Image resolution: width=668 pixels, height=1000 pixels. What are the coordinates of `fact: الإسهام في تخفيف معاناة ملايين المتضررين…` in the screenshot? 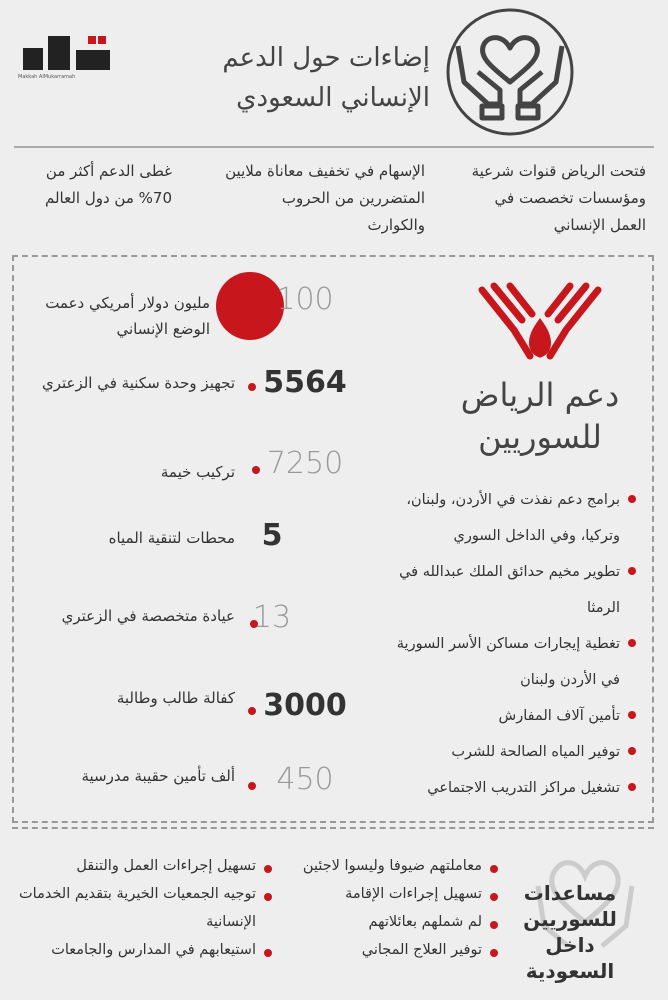 It's located at (325, 198).